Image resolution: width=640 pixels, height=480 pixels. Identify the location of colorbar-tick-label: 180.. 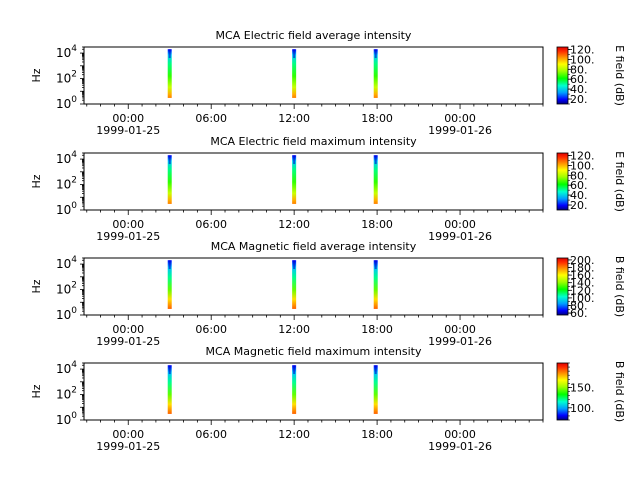
(582, 268).